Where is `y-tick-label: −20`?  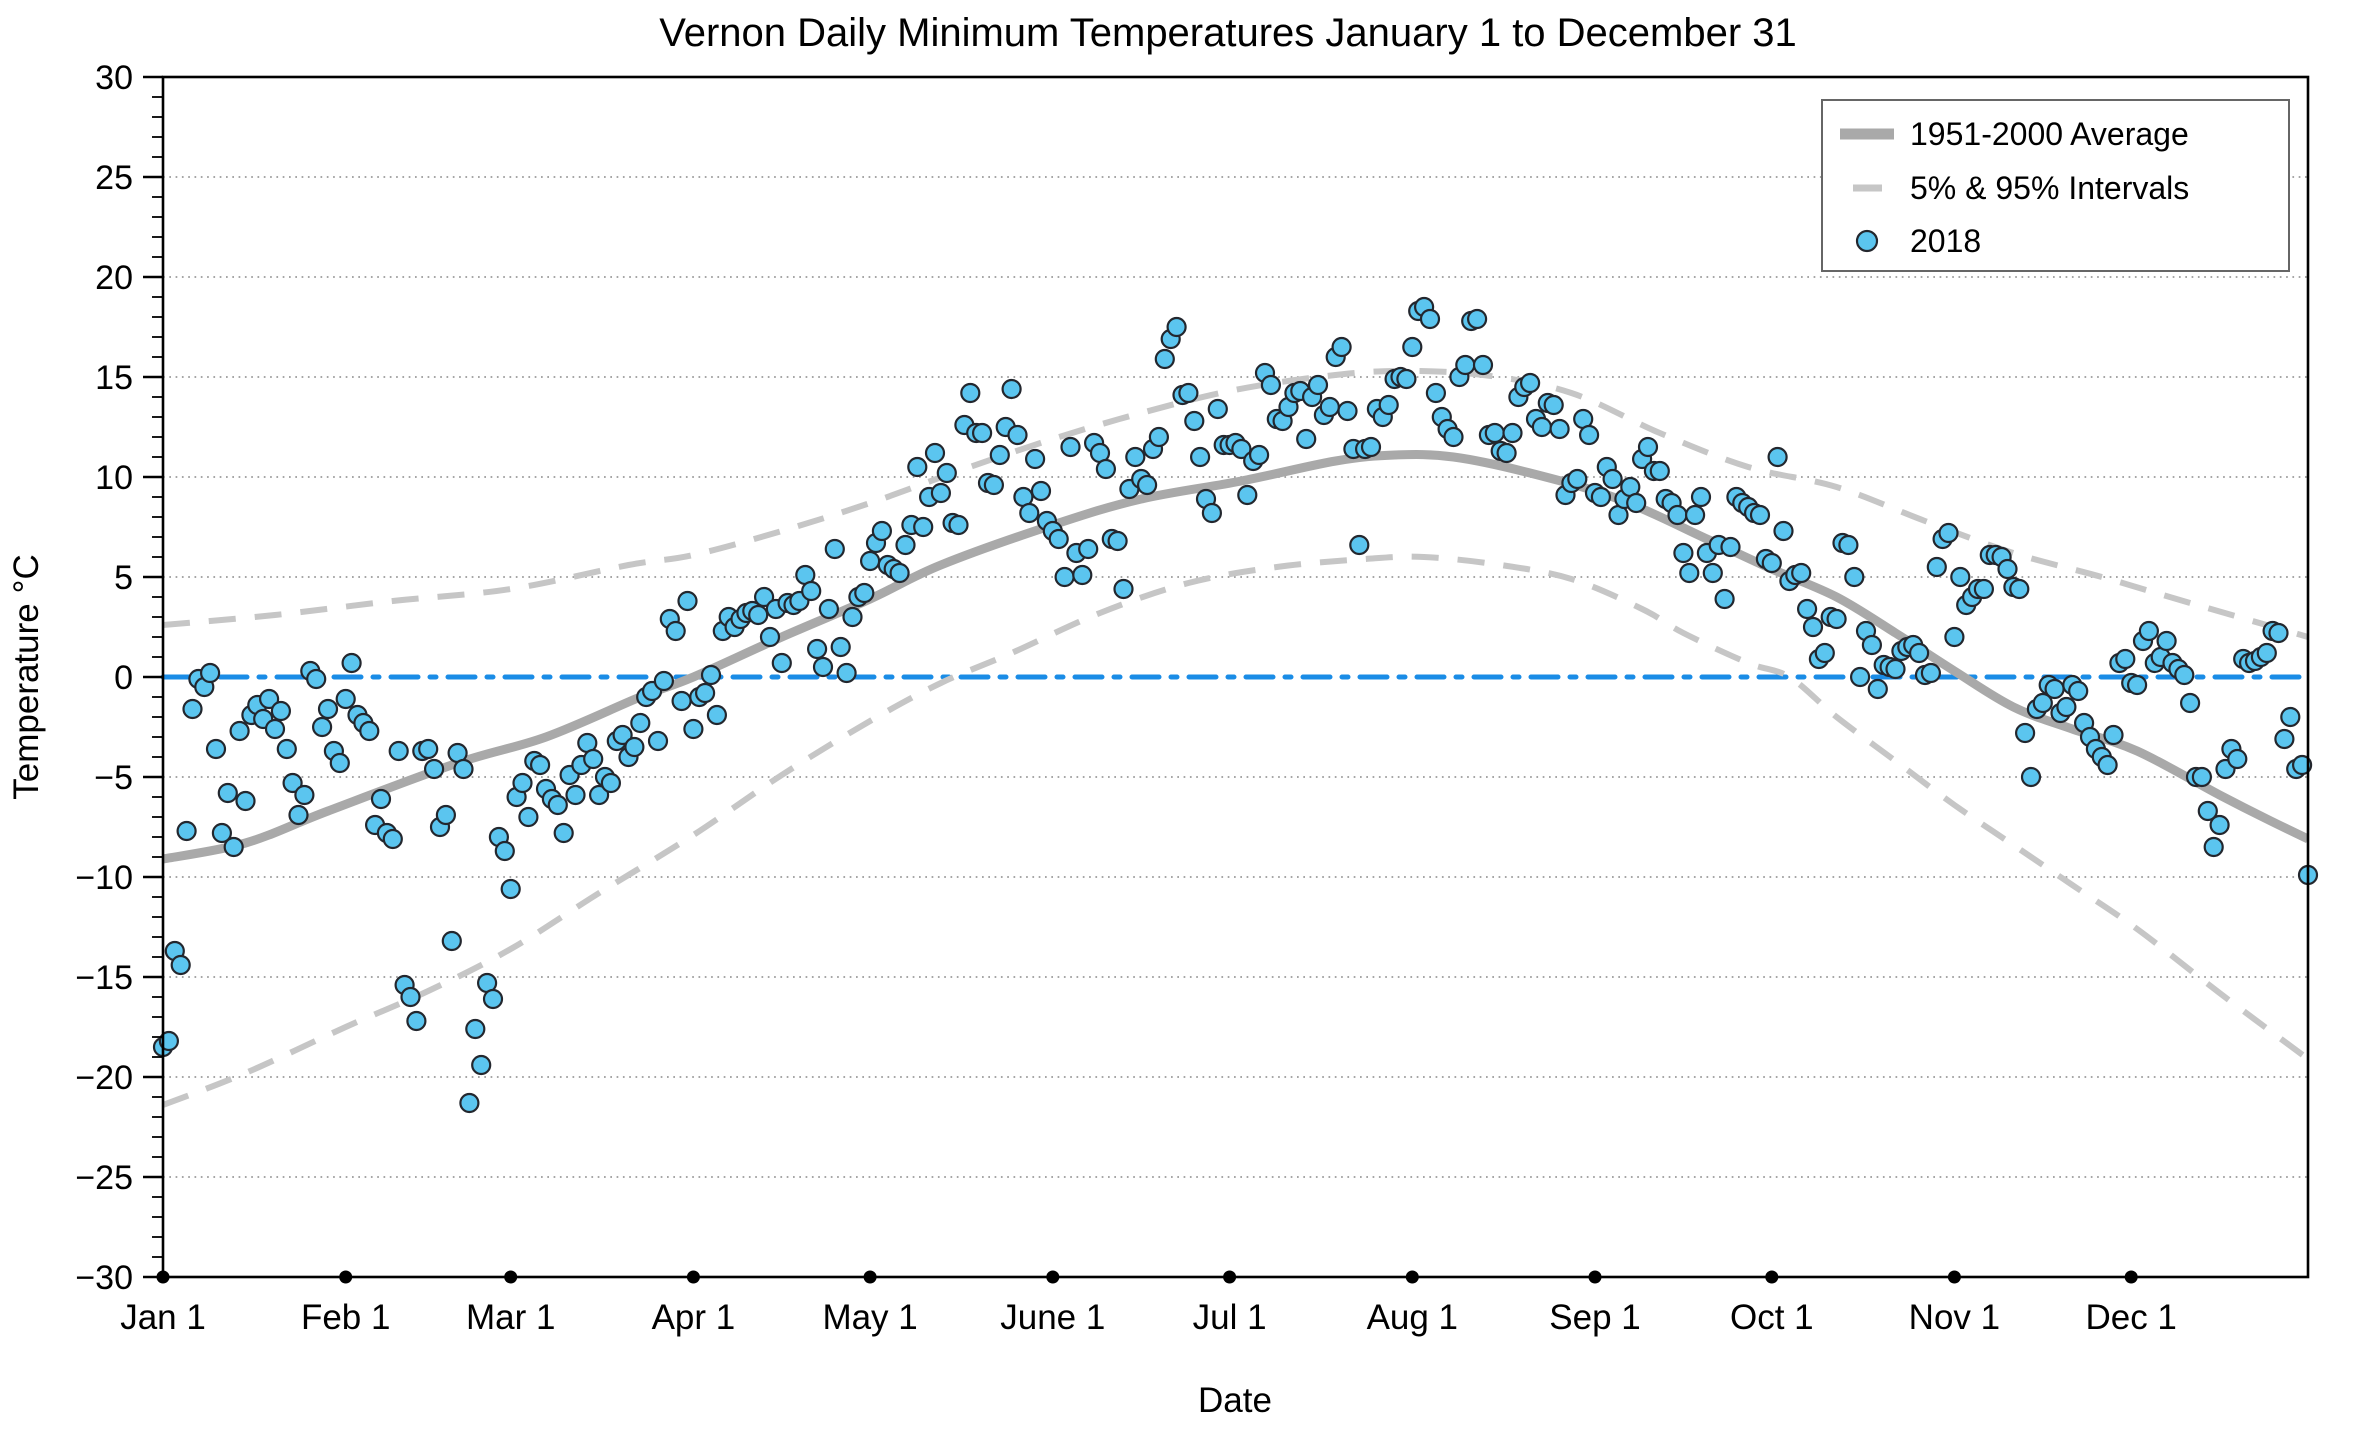 y-tick-label: −20 is located at coordinates (104, 1078).